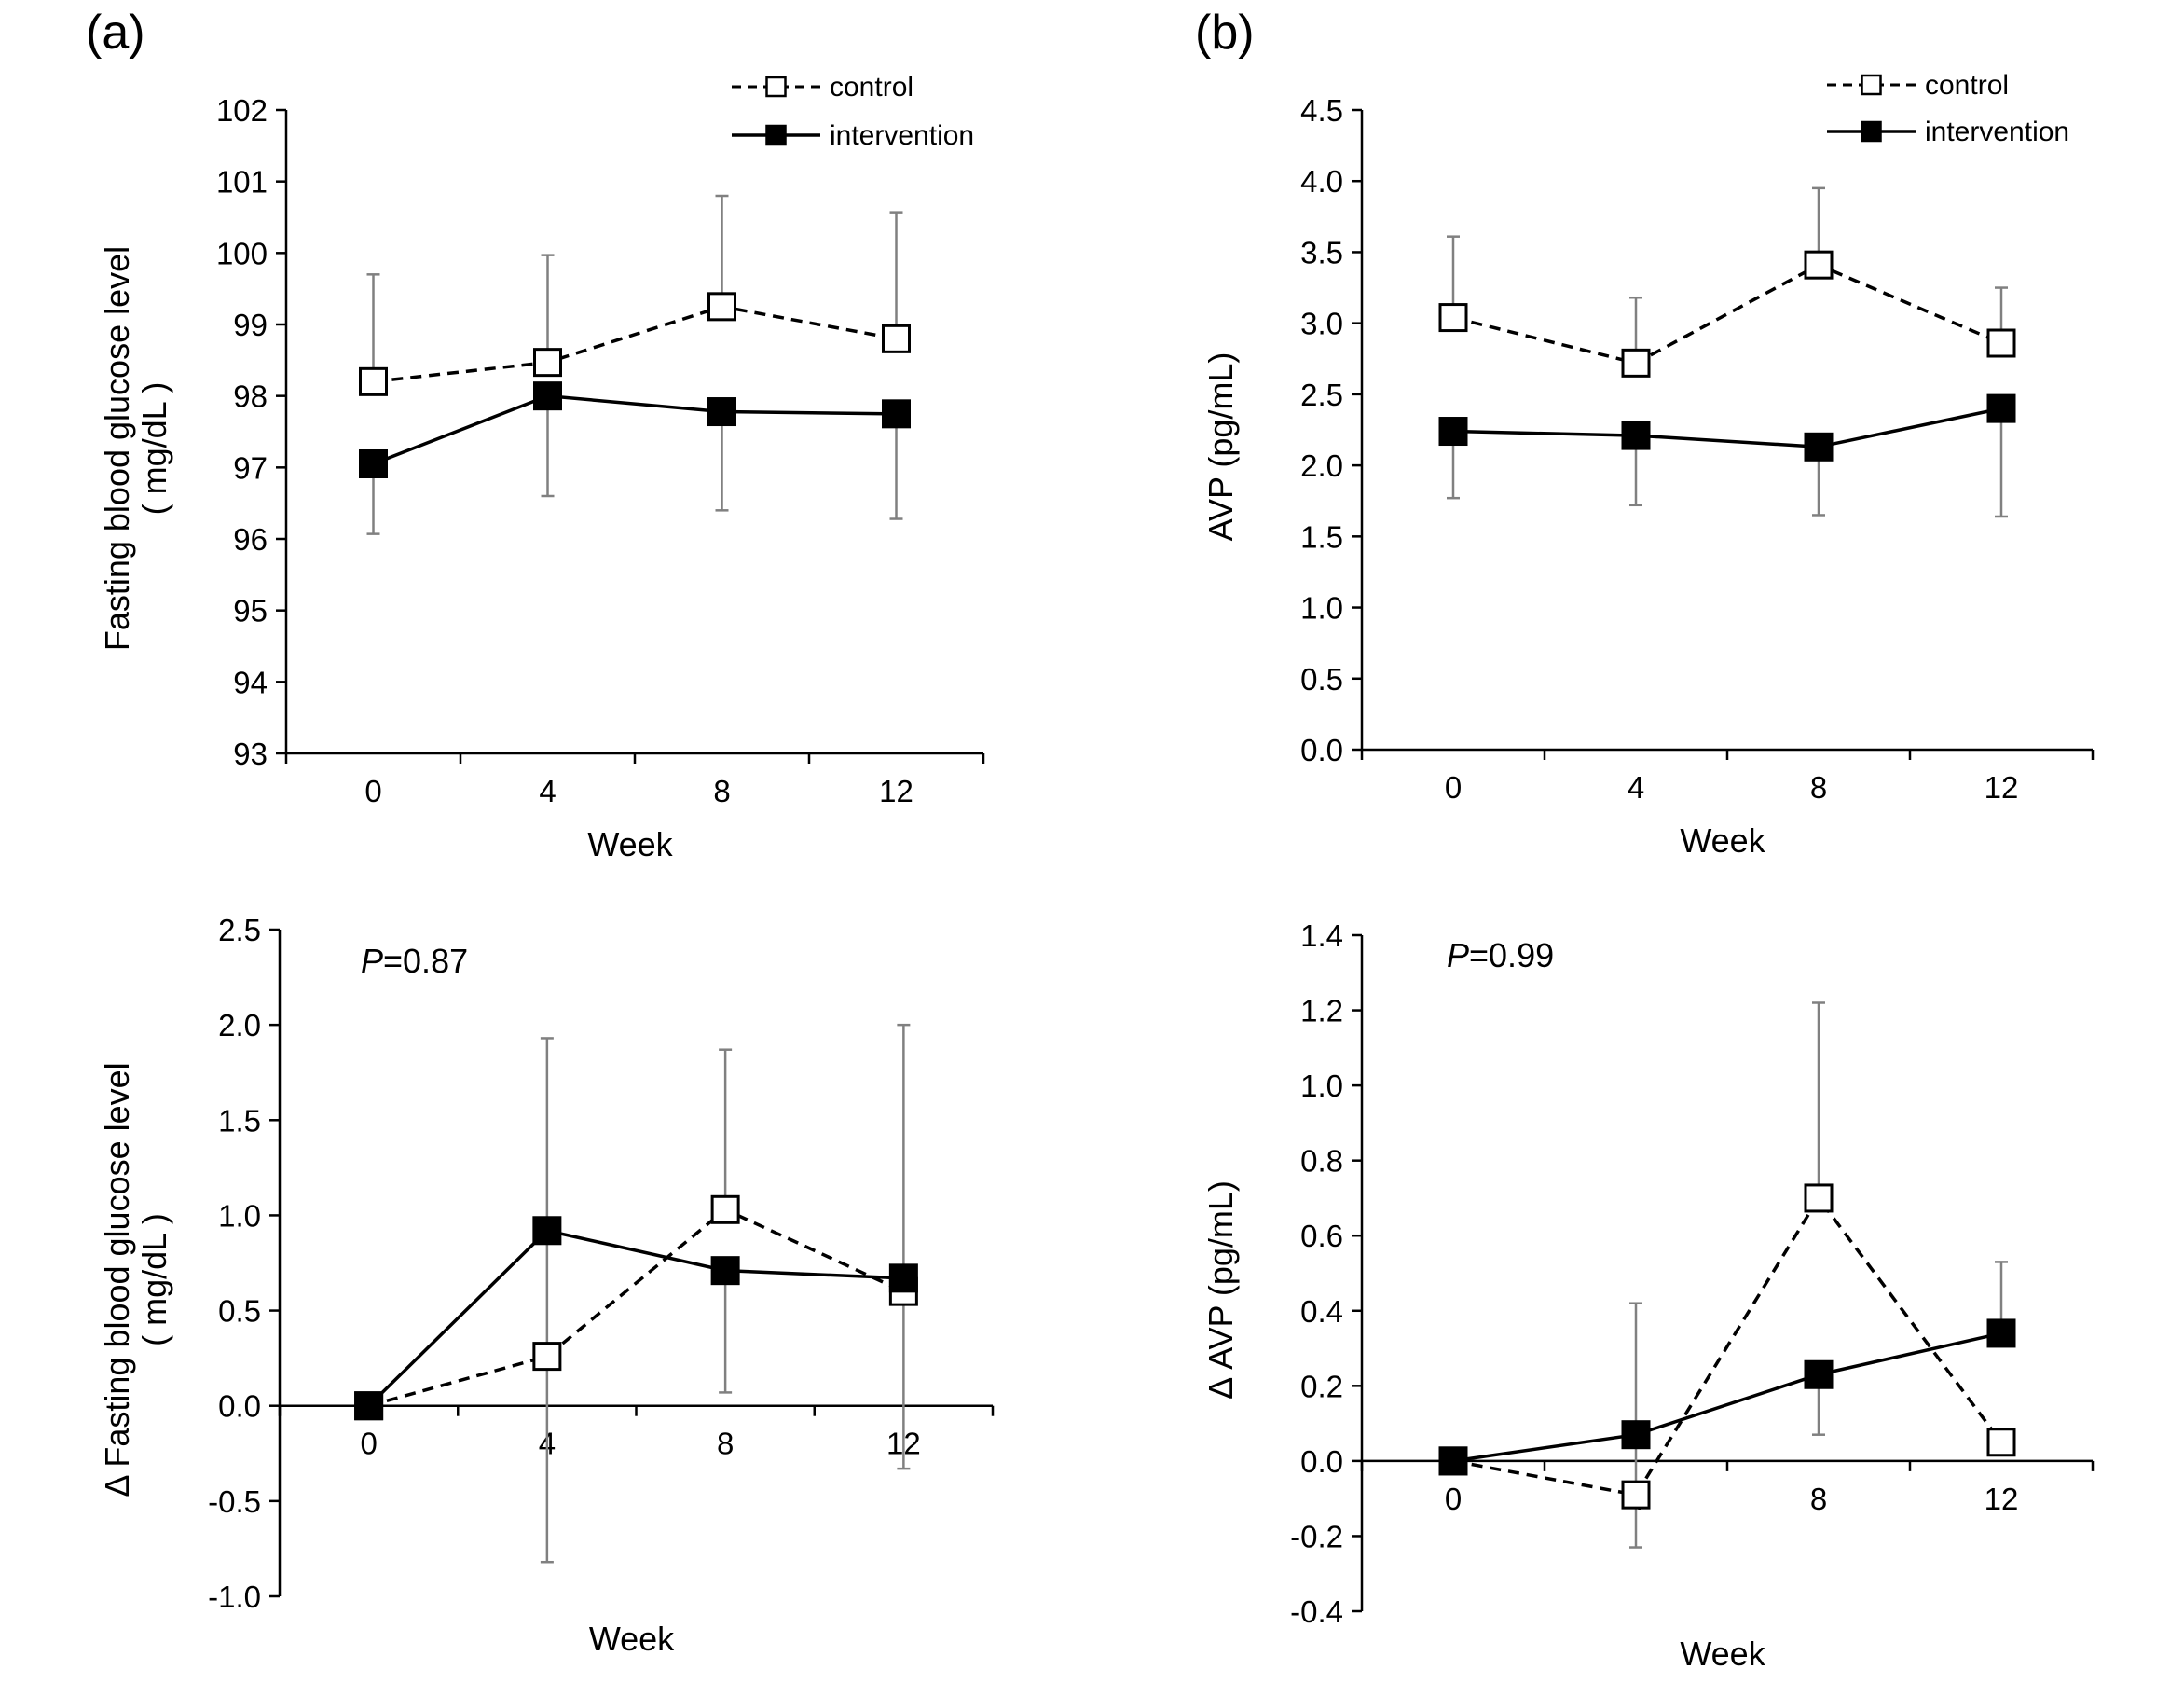  I want to click on y-axis-title: AVP (pg/mL), so click(1221, 447).